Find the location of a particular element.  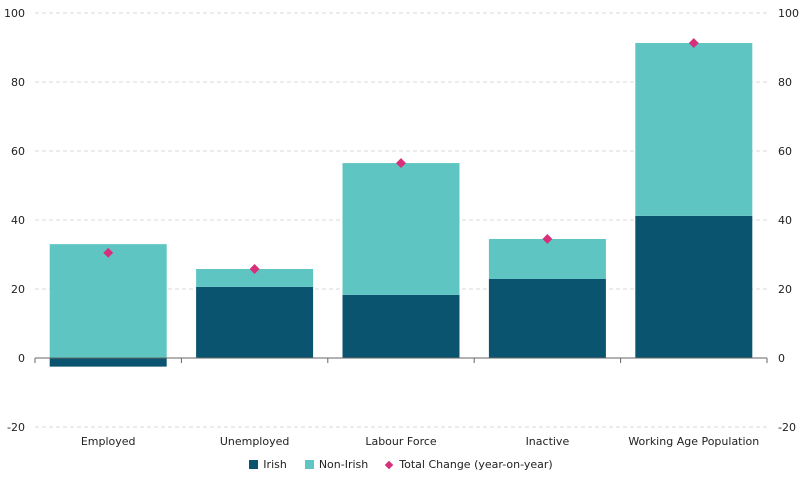

x-tick-label: Unemployed is located at coordinates (255, 441).